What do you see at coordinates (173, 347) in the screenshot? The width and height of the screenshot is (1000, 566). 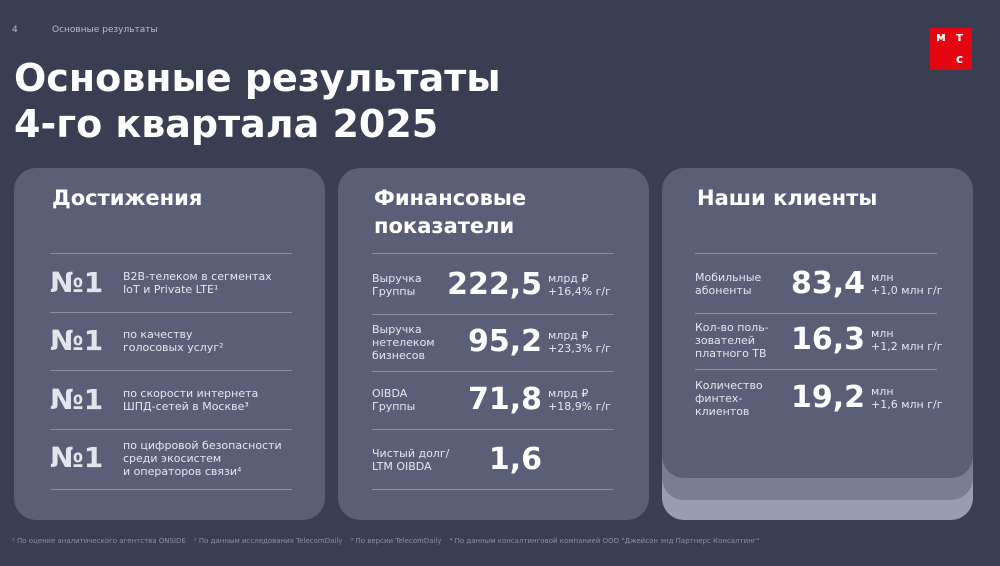 I see `achievement-text: голосовых услуг²` at bounding box center [173, 347].